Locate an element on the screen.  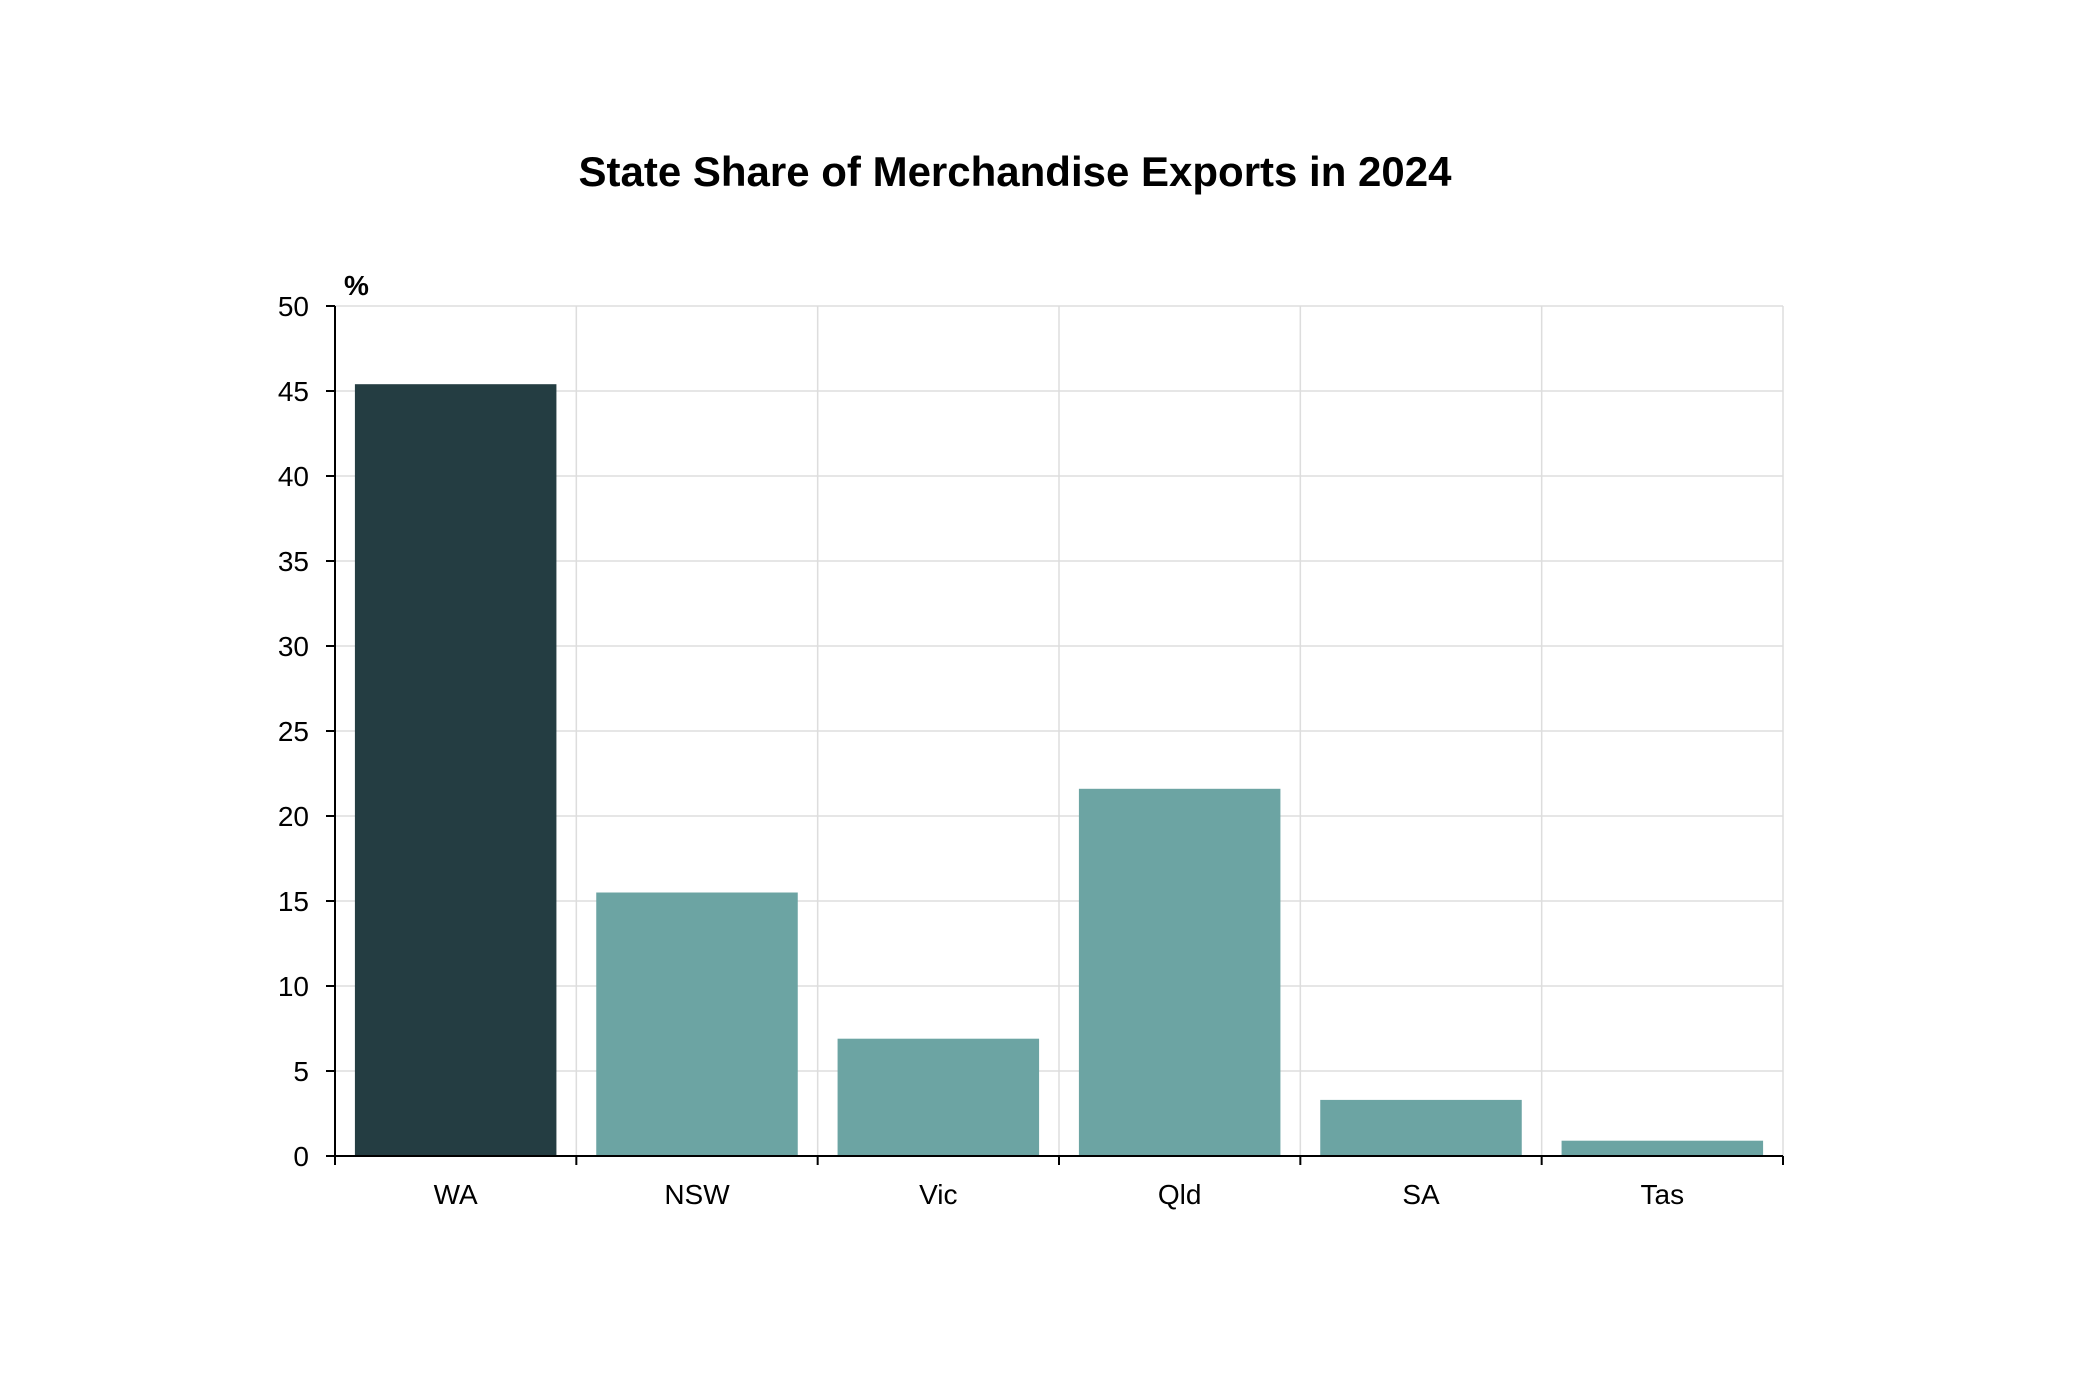
y-tick-label: 10 is located at coordinates (293, 986).